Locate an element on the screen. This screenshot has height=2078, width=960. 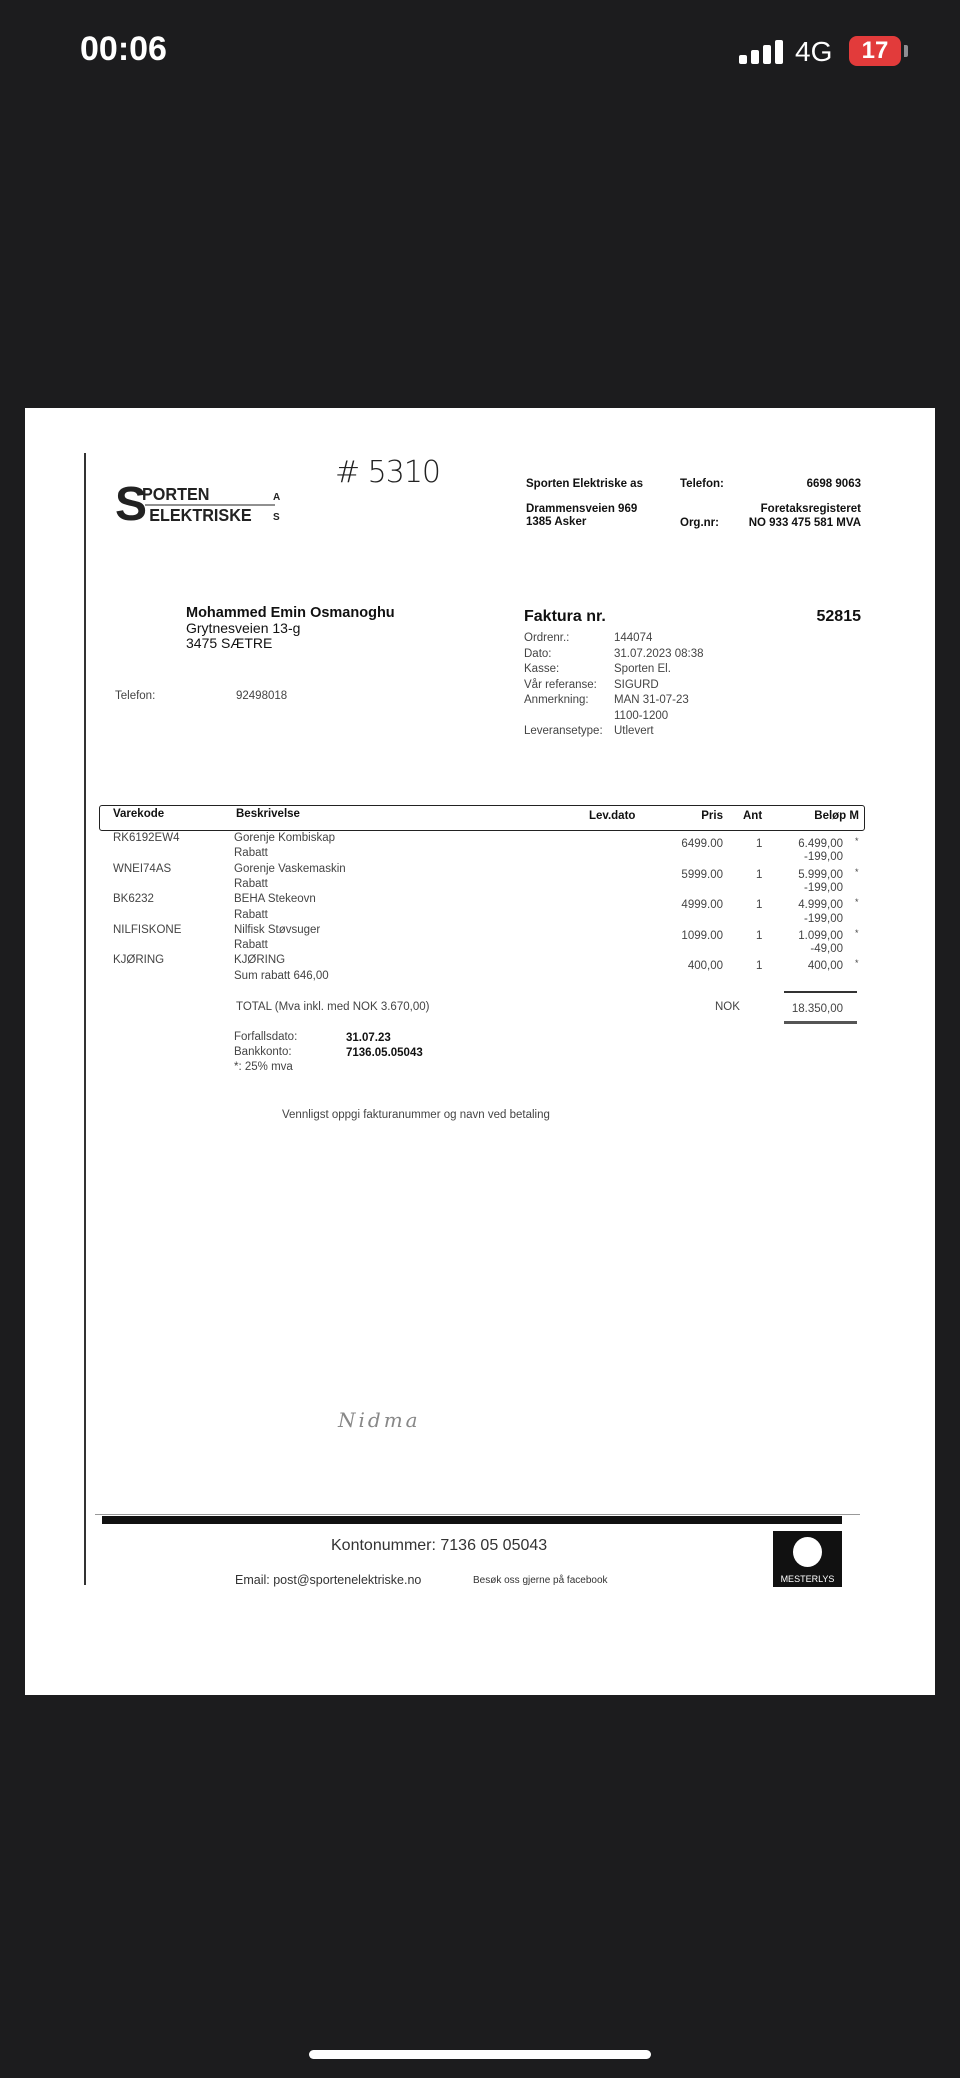
meta-value: 31.07.2023 08:38 is located at coordinates (659, 653).